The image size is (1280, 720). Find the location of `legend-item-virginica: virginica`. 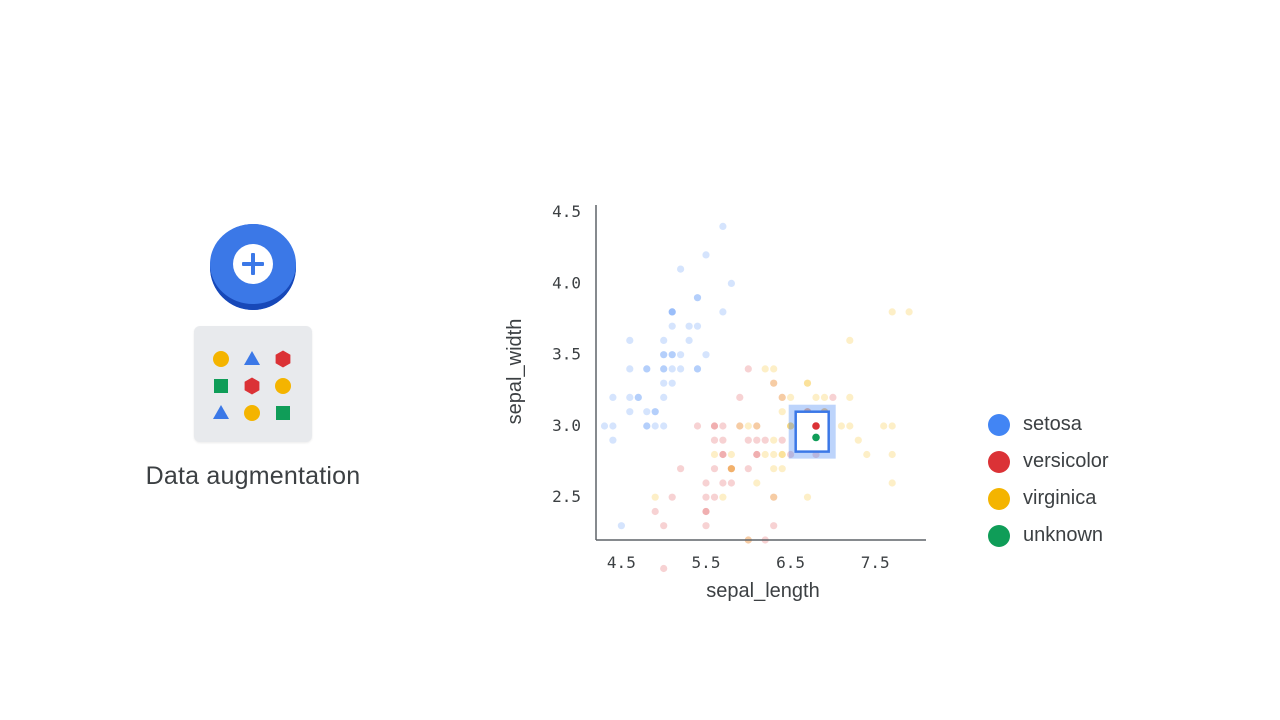

legend-item-virginica: virginica is located at coordinates (1048, 498).